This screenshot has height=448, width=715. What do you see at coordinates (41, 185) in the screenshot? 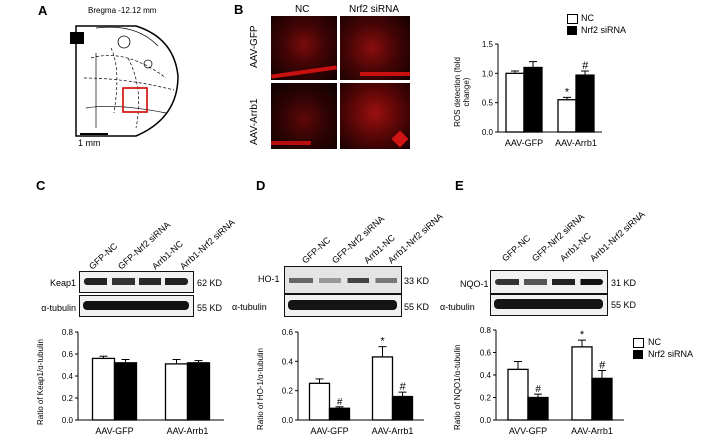
I see `panel-letter-c: C` at bounding box center [41, 185].